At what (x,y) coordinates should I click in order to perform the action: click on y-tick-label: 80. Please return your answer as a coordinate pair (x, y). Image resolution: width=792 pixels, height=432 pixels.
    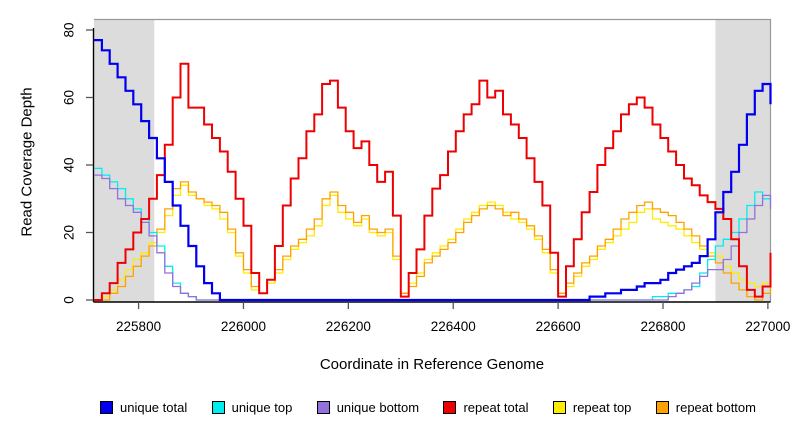
    Looking at the image, I should click on (69, 29).